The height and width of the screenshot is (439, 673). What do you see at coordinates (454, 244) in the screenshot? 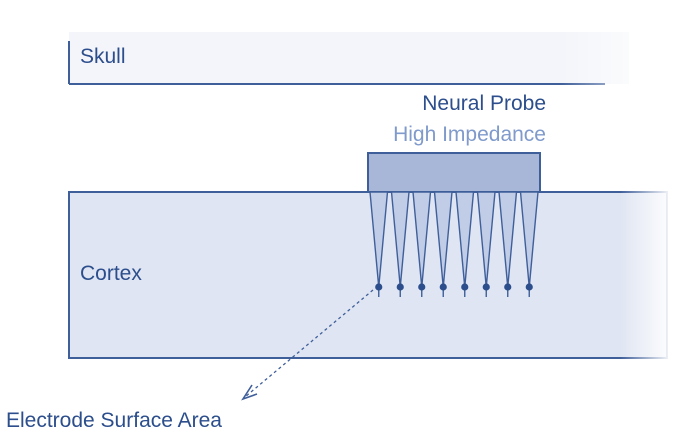
I see `probe-shanks` at bounding box center [454, 244].